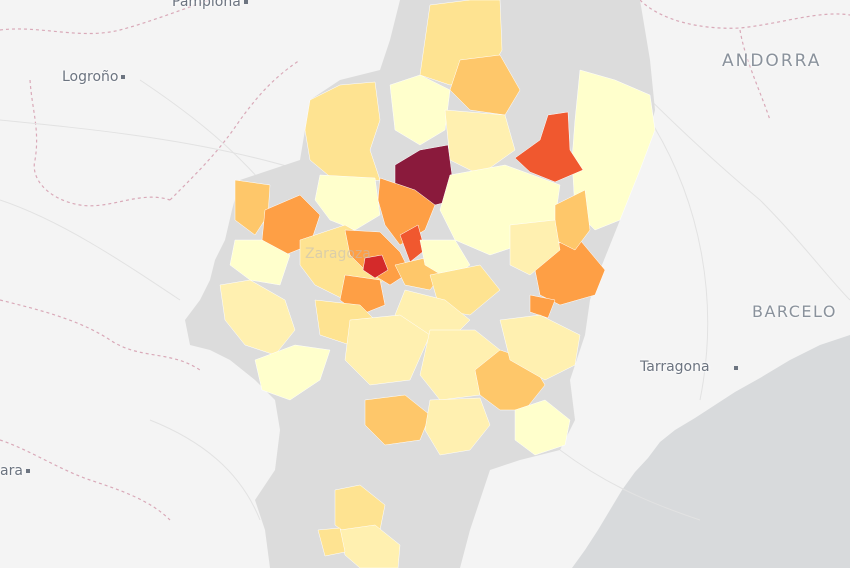 The height and width of the screenshot is (568, 850). What do you see at coordinates (331, 542) in the screenshot?
I see `district-teruel3` at bounding box center [331, 542].